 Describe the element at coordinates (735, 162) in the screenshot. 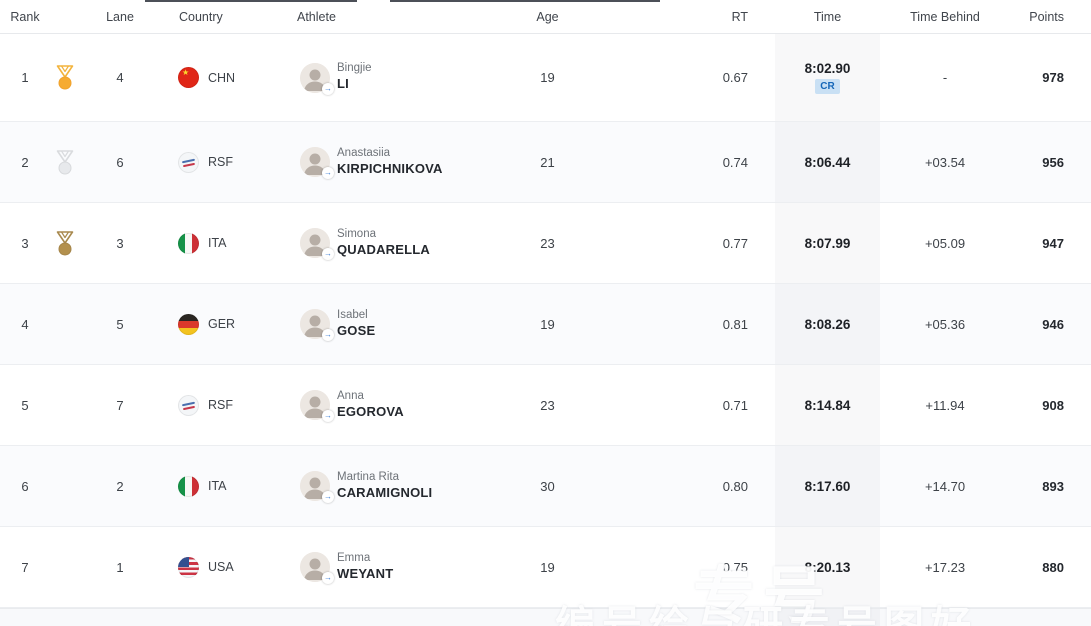

I see `reaction-time-cell: 0.74` at that location.